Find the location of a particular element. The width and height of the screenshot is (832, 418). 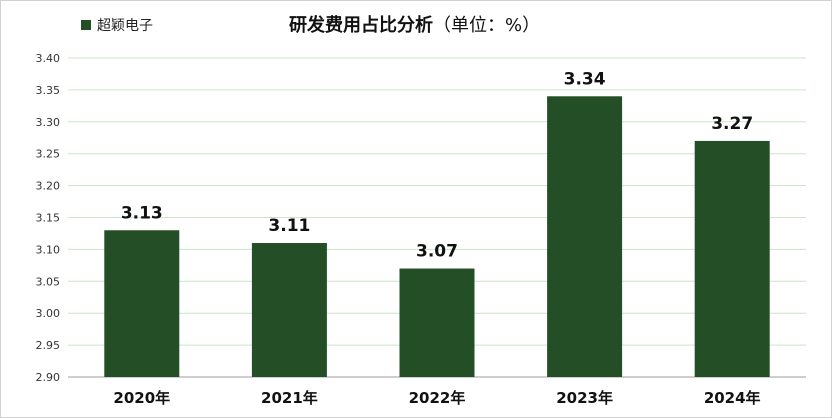

legend-label: 超颖电子 is located at coordinates (125, 26).